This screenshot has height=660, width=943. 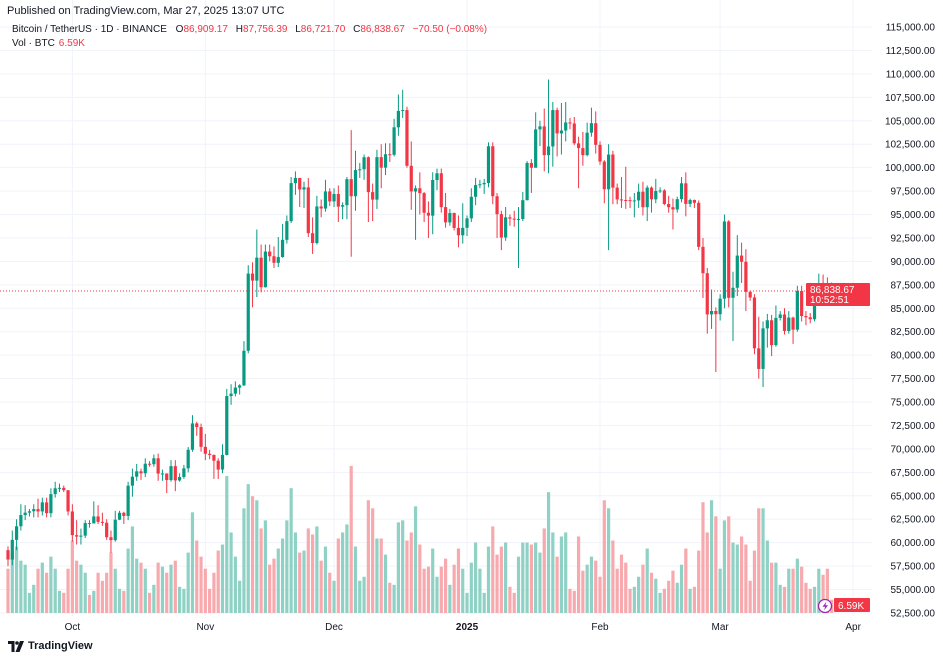 What do you see at coordinates (913, 356) in the screenshot?
I see `price-tick-label: 80,000.00` at bounding box center [913, 356].